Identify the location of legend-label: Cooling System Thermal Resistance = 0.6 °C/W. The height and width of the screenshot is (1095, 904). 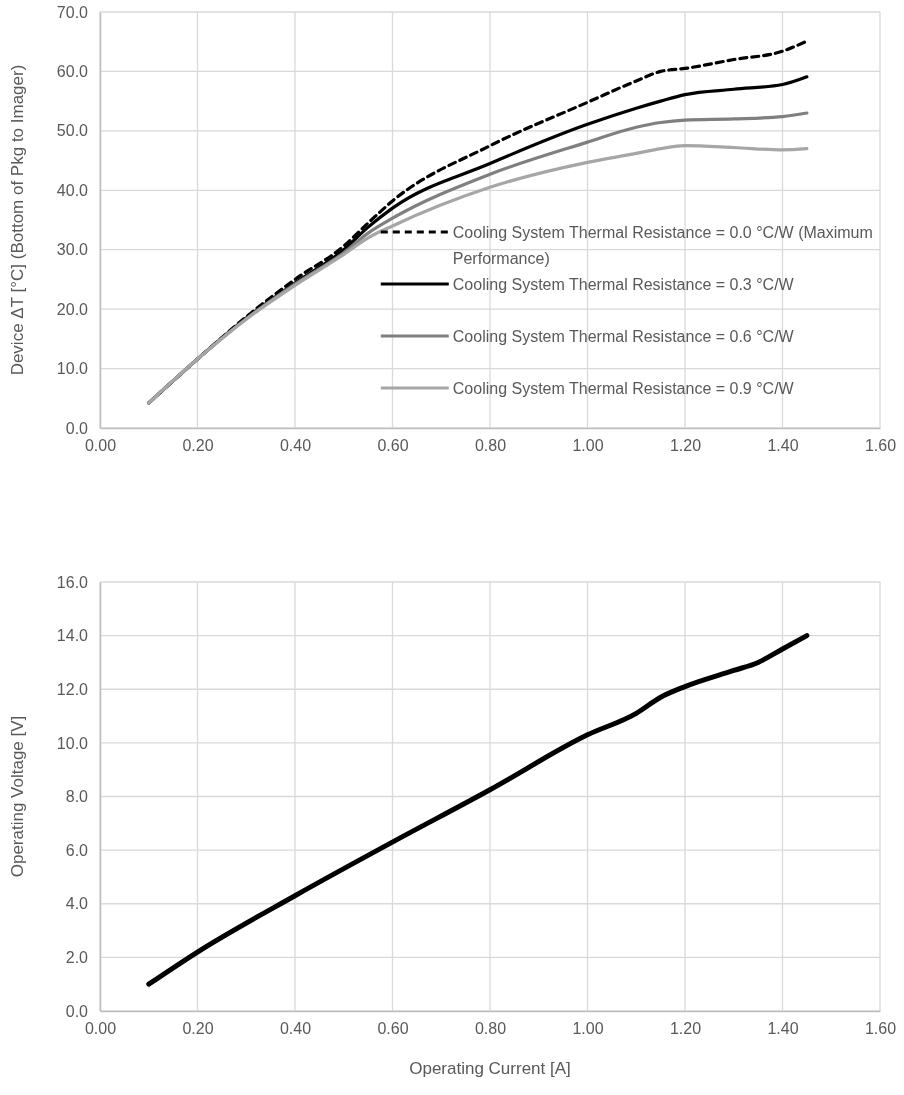
(623, 336).